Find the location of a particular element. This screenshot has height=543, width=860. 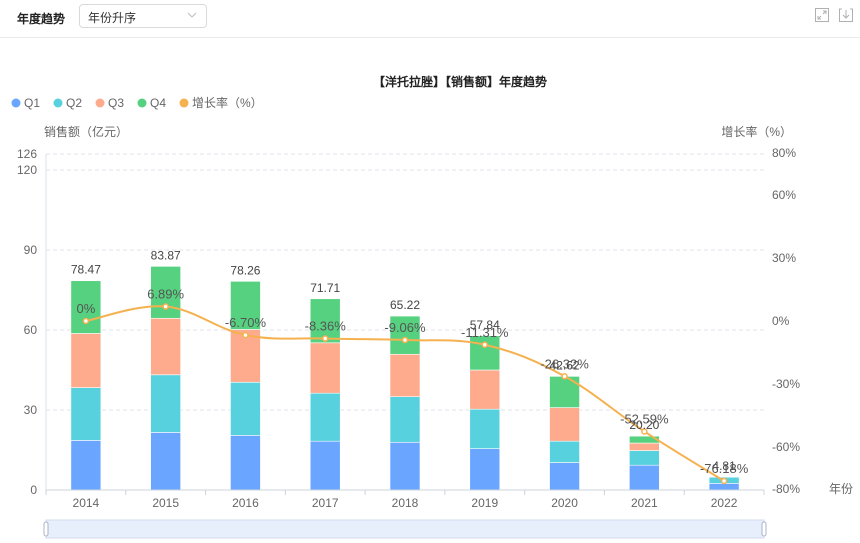

y-tick-label: 90 is located at coordinates (31, 250).